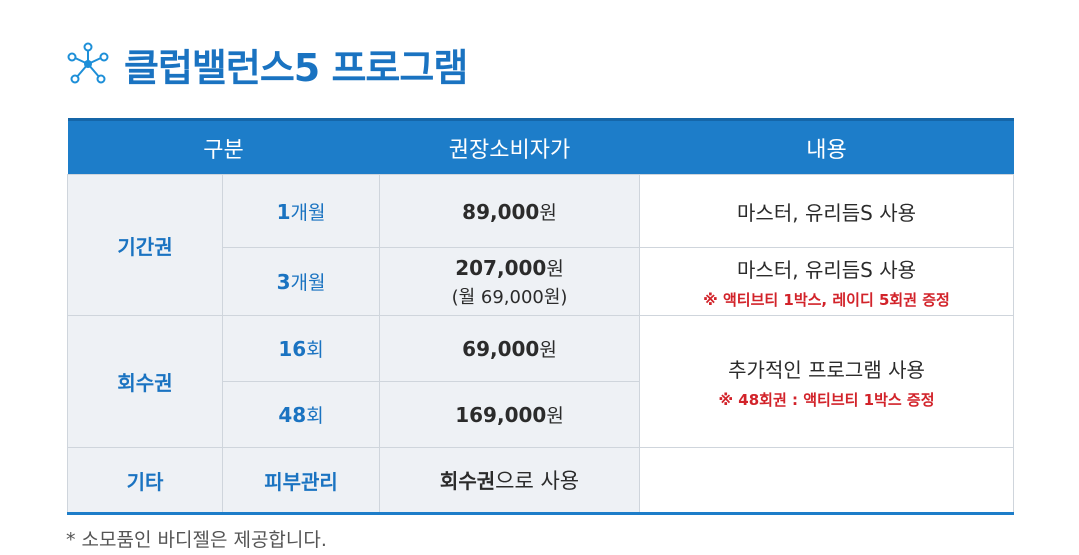 Image resolution: width=1079 pixels, height=555 pixels. What do you see at coordinates (283, 282) in the screenshot?
I see `sub-number: 3` at bounding box center [283, 282].